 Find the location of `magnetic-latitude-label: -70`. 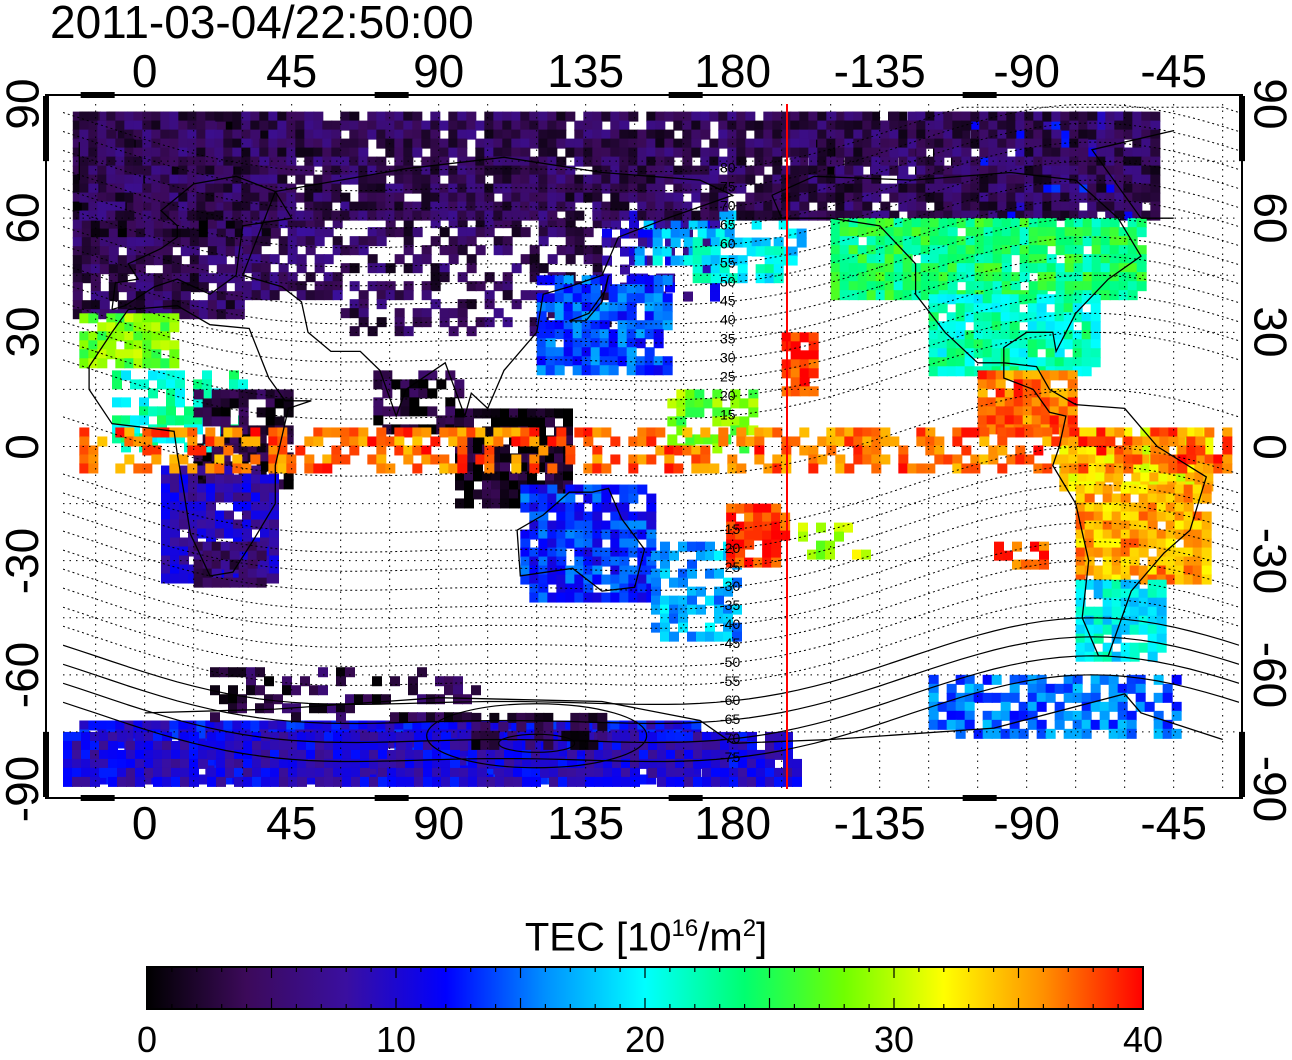

magnetic-latitude-label: -70 is located at coordinates (730, 738).